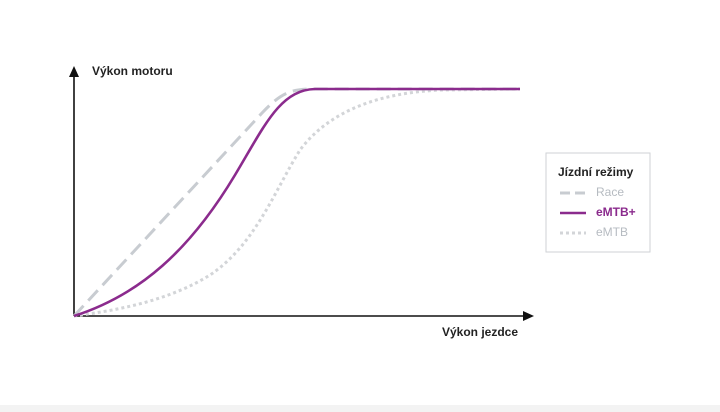  I want to click on x-axis-label: Výkon jezdce, so click(480, 332).